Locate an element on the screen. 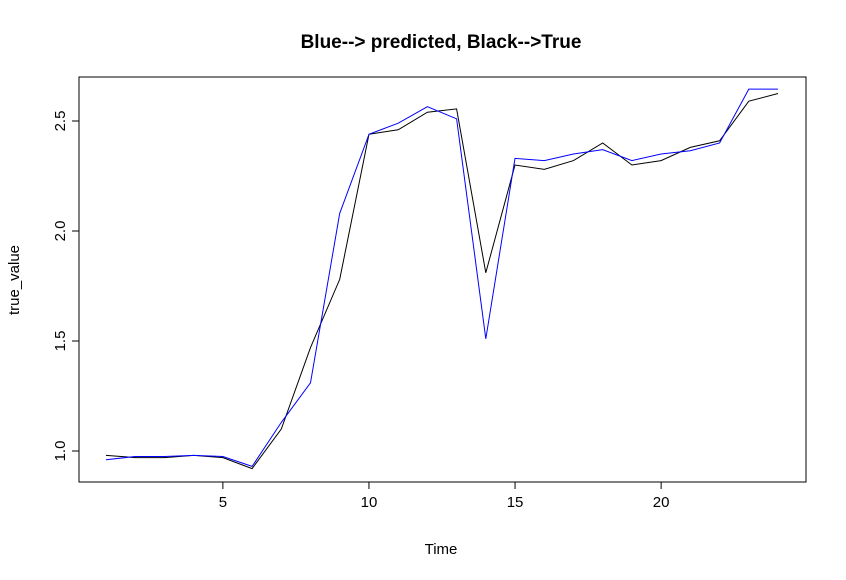  x-tick-label: 10 is located at coordinates (369, 502).